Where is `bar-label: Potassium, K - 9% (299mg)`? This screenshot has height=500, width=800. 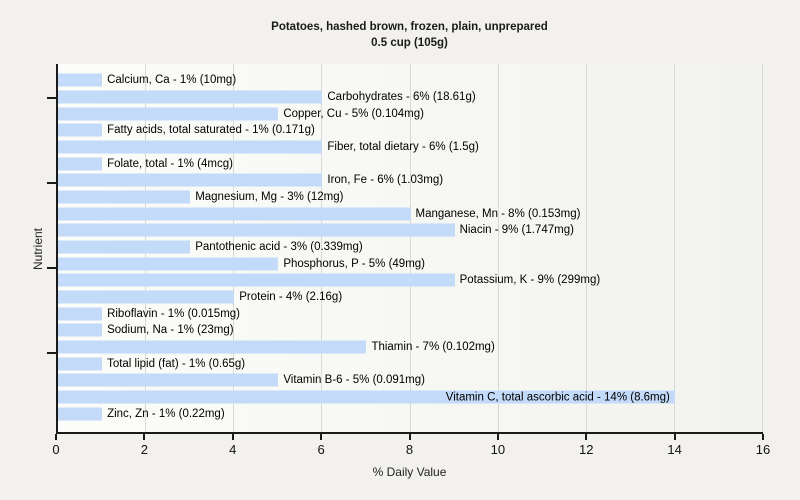
bar-label: Potassium, K - 9% (299mg) is located at coordinates (530, 280).